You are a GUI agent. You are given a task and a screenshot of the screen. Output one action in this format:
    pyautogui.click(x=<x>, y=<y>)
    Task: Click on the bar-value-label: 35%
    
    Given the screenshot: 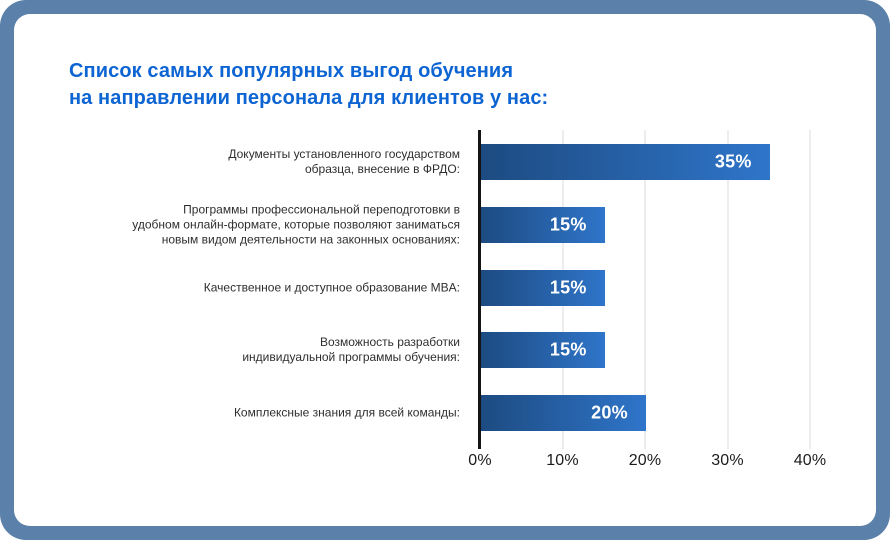 What is the action you would take?
    pyautogui.click(x=733, y=161)
    